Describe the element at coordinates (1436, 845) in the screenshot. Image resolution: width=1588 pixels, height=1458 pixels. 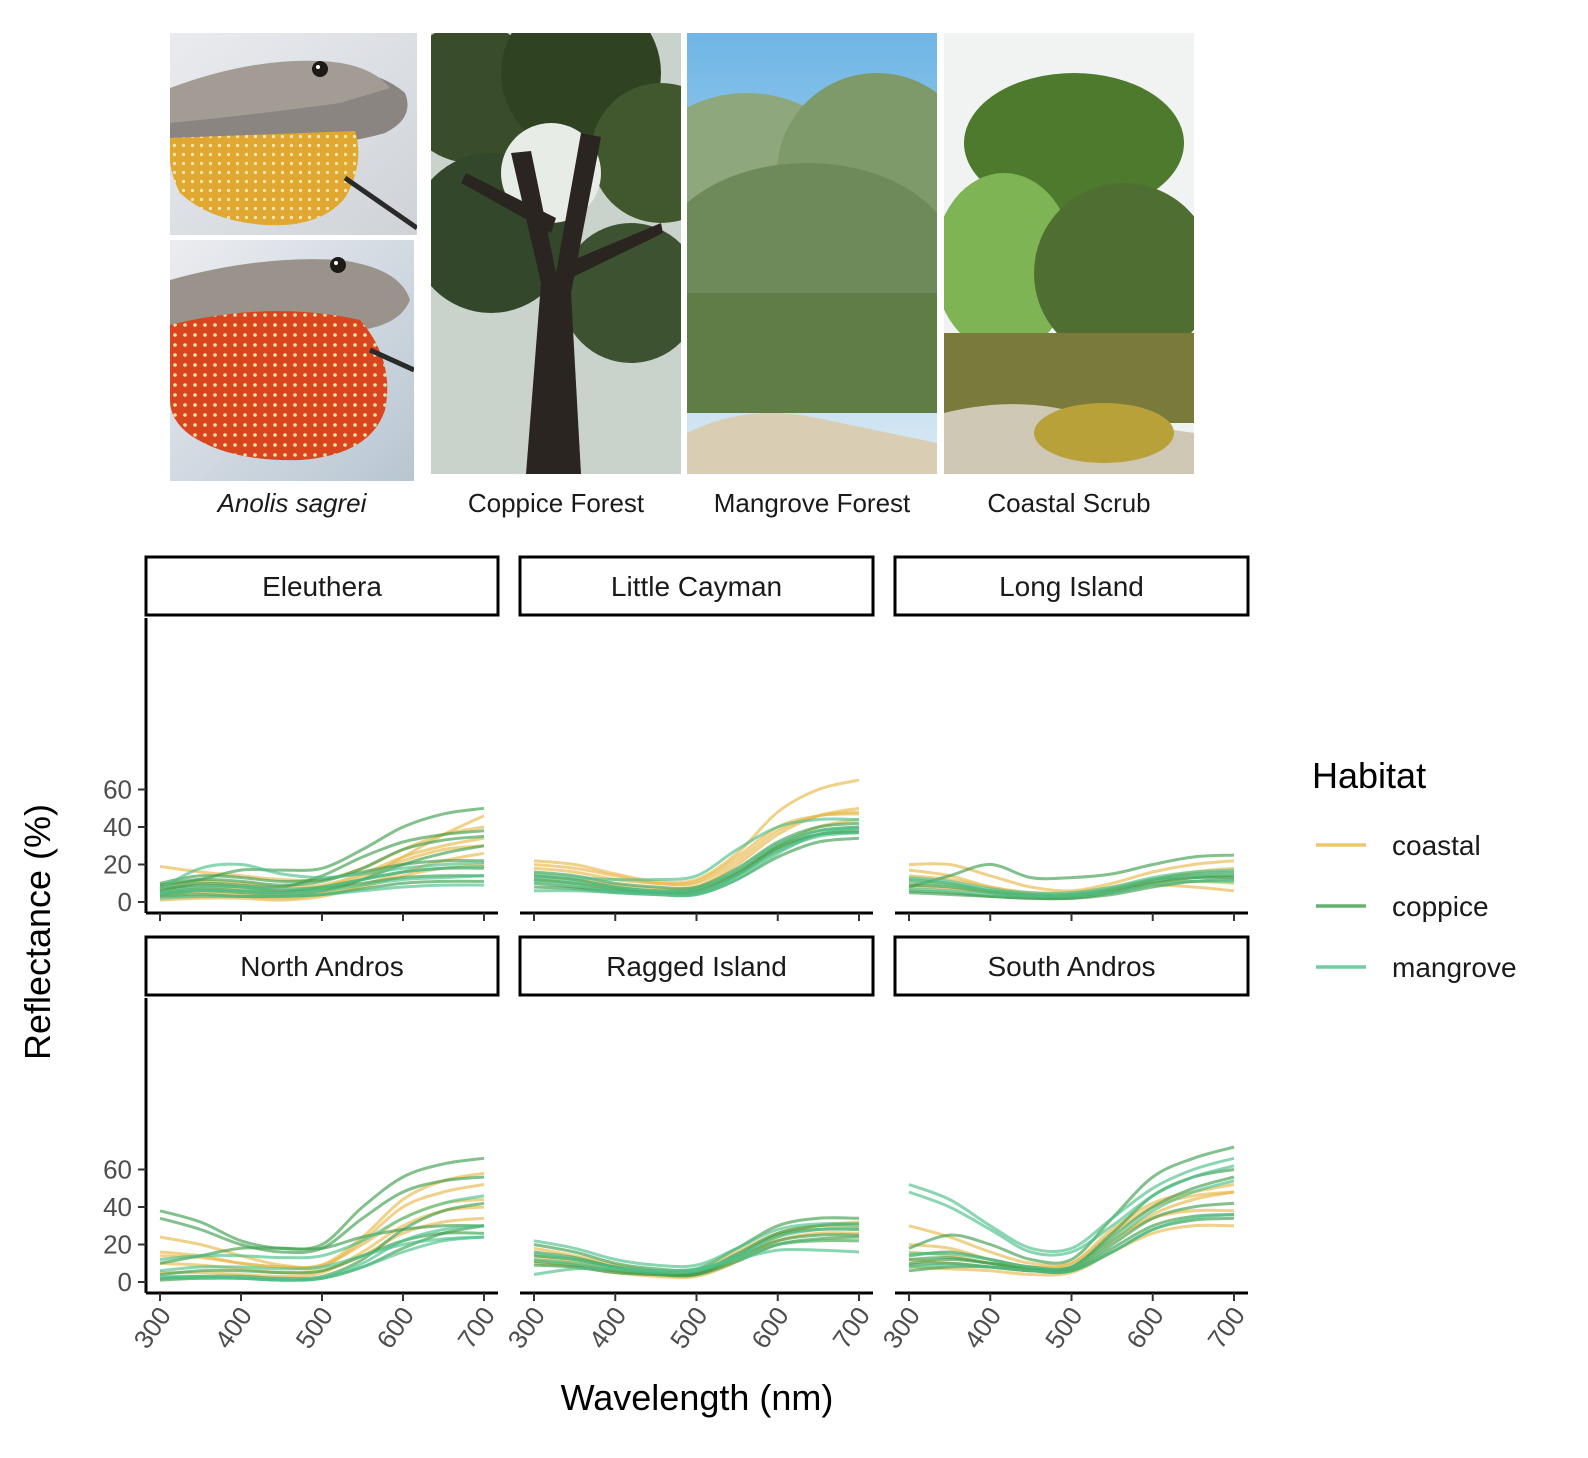
I see `legend-label-coastal: coastal` at that location.